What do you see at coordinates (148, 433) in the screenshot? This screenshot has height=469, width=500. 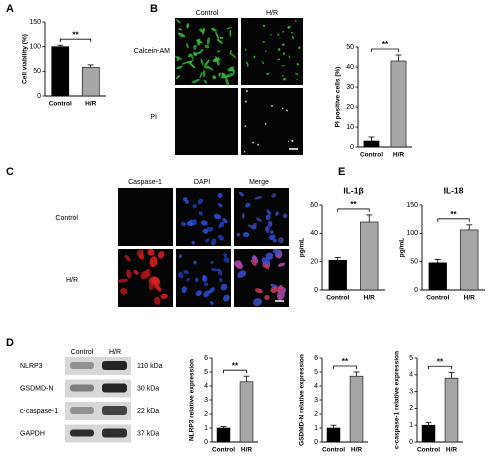 I see `size-label: 37 kDa` at bounding box center [148, 433].